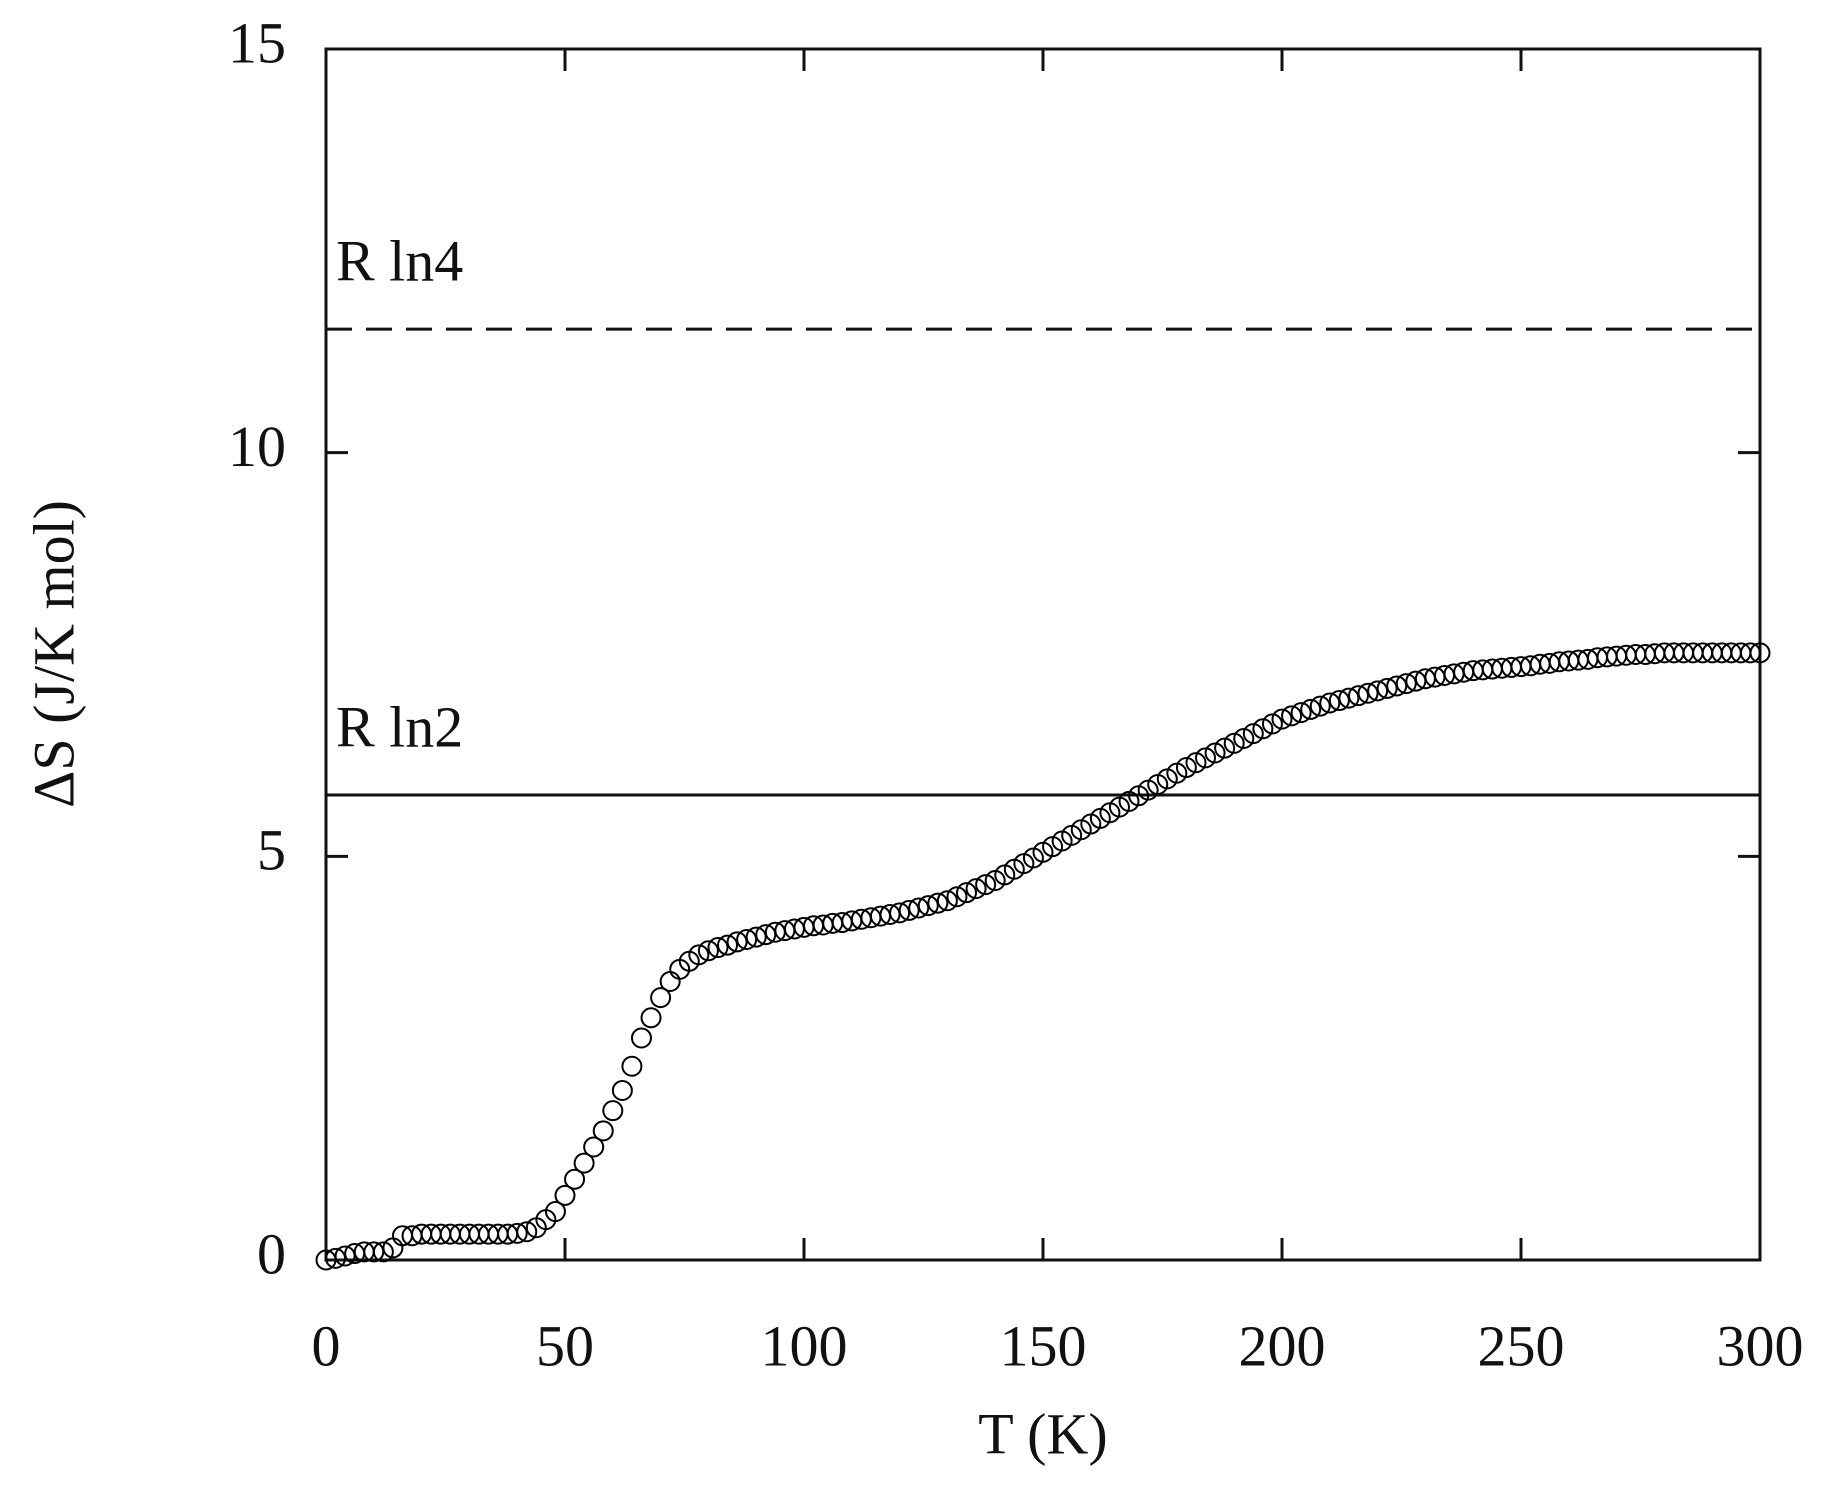 The height and width of the screenshot is (1494, 1822). What do you see at coordinates (257, 446) in the screenshot?
I see `y-tick-label: 10` at bounding box center [257, 446].